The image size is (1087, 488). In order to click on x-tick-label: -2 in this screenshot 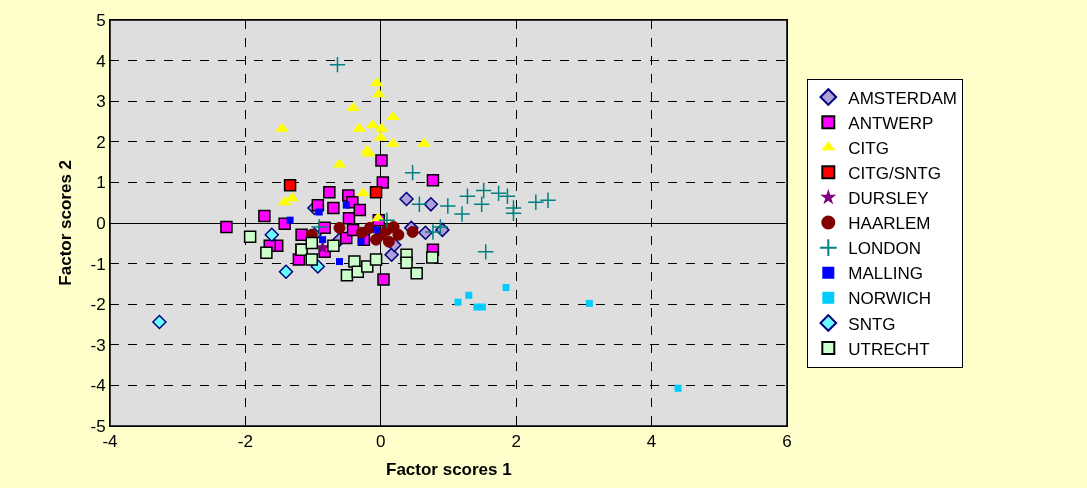, I will do `click(245, 442)`.